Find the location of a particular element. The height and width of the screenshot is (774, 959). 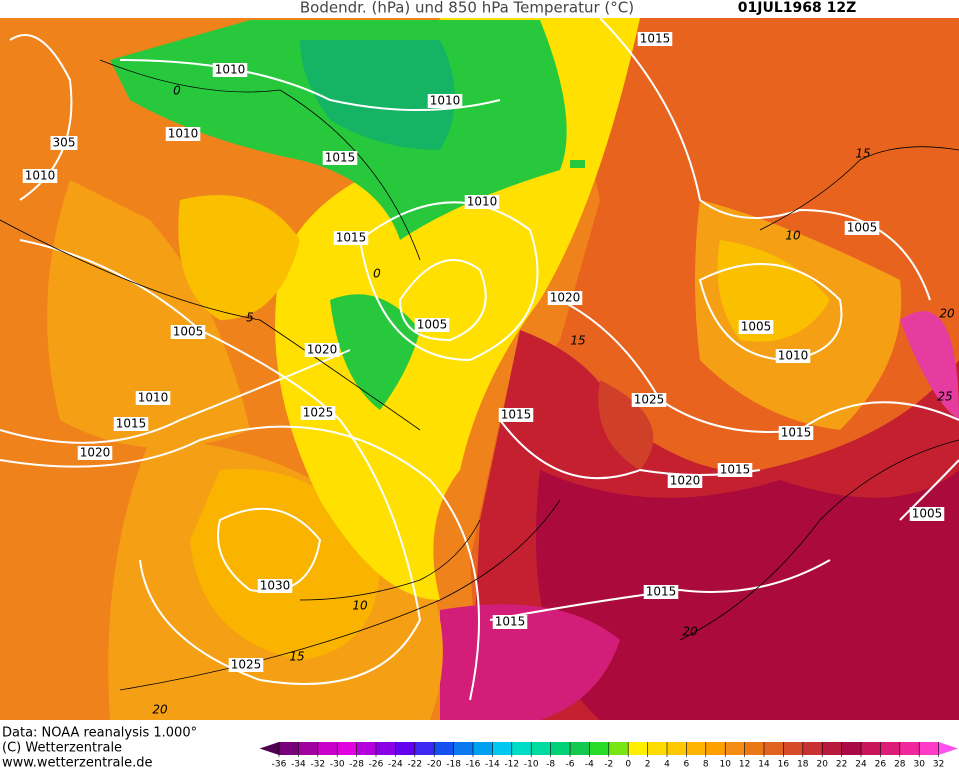

isobar-label: 305 is located at coordinates (64, 143).